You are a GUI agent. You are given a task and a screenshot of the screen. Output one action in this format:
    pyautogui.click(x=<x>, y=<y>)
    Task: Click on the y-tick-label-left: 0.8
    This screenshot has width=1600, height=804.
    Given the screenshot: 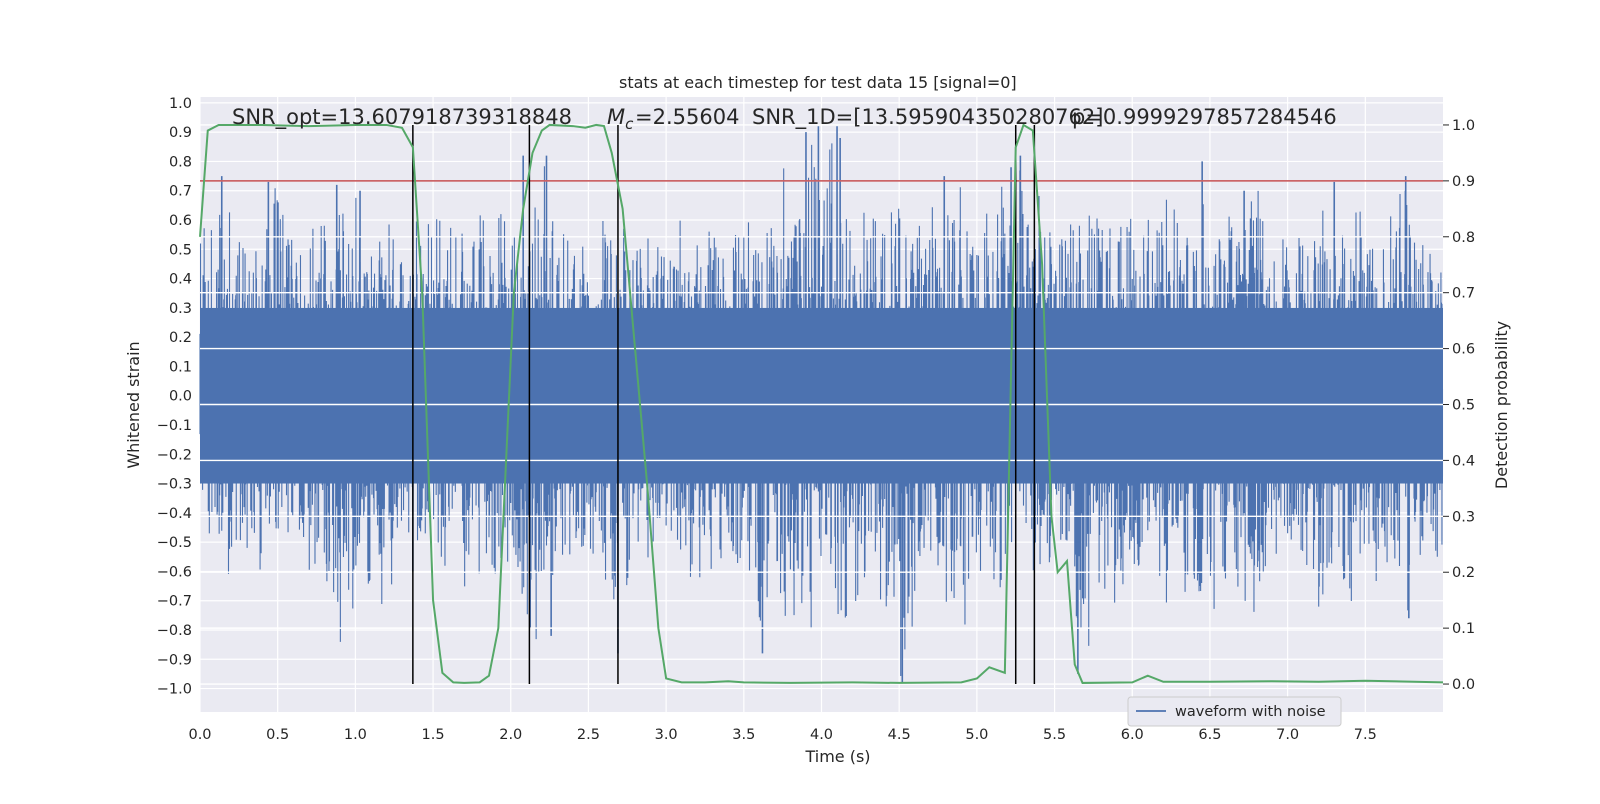 What is the action you would take?
    pyautogui.click(x=180, y=162)
    